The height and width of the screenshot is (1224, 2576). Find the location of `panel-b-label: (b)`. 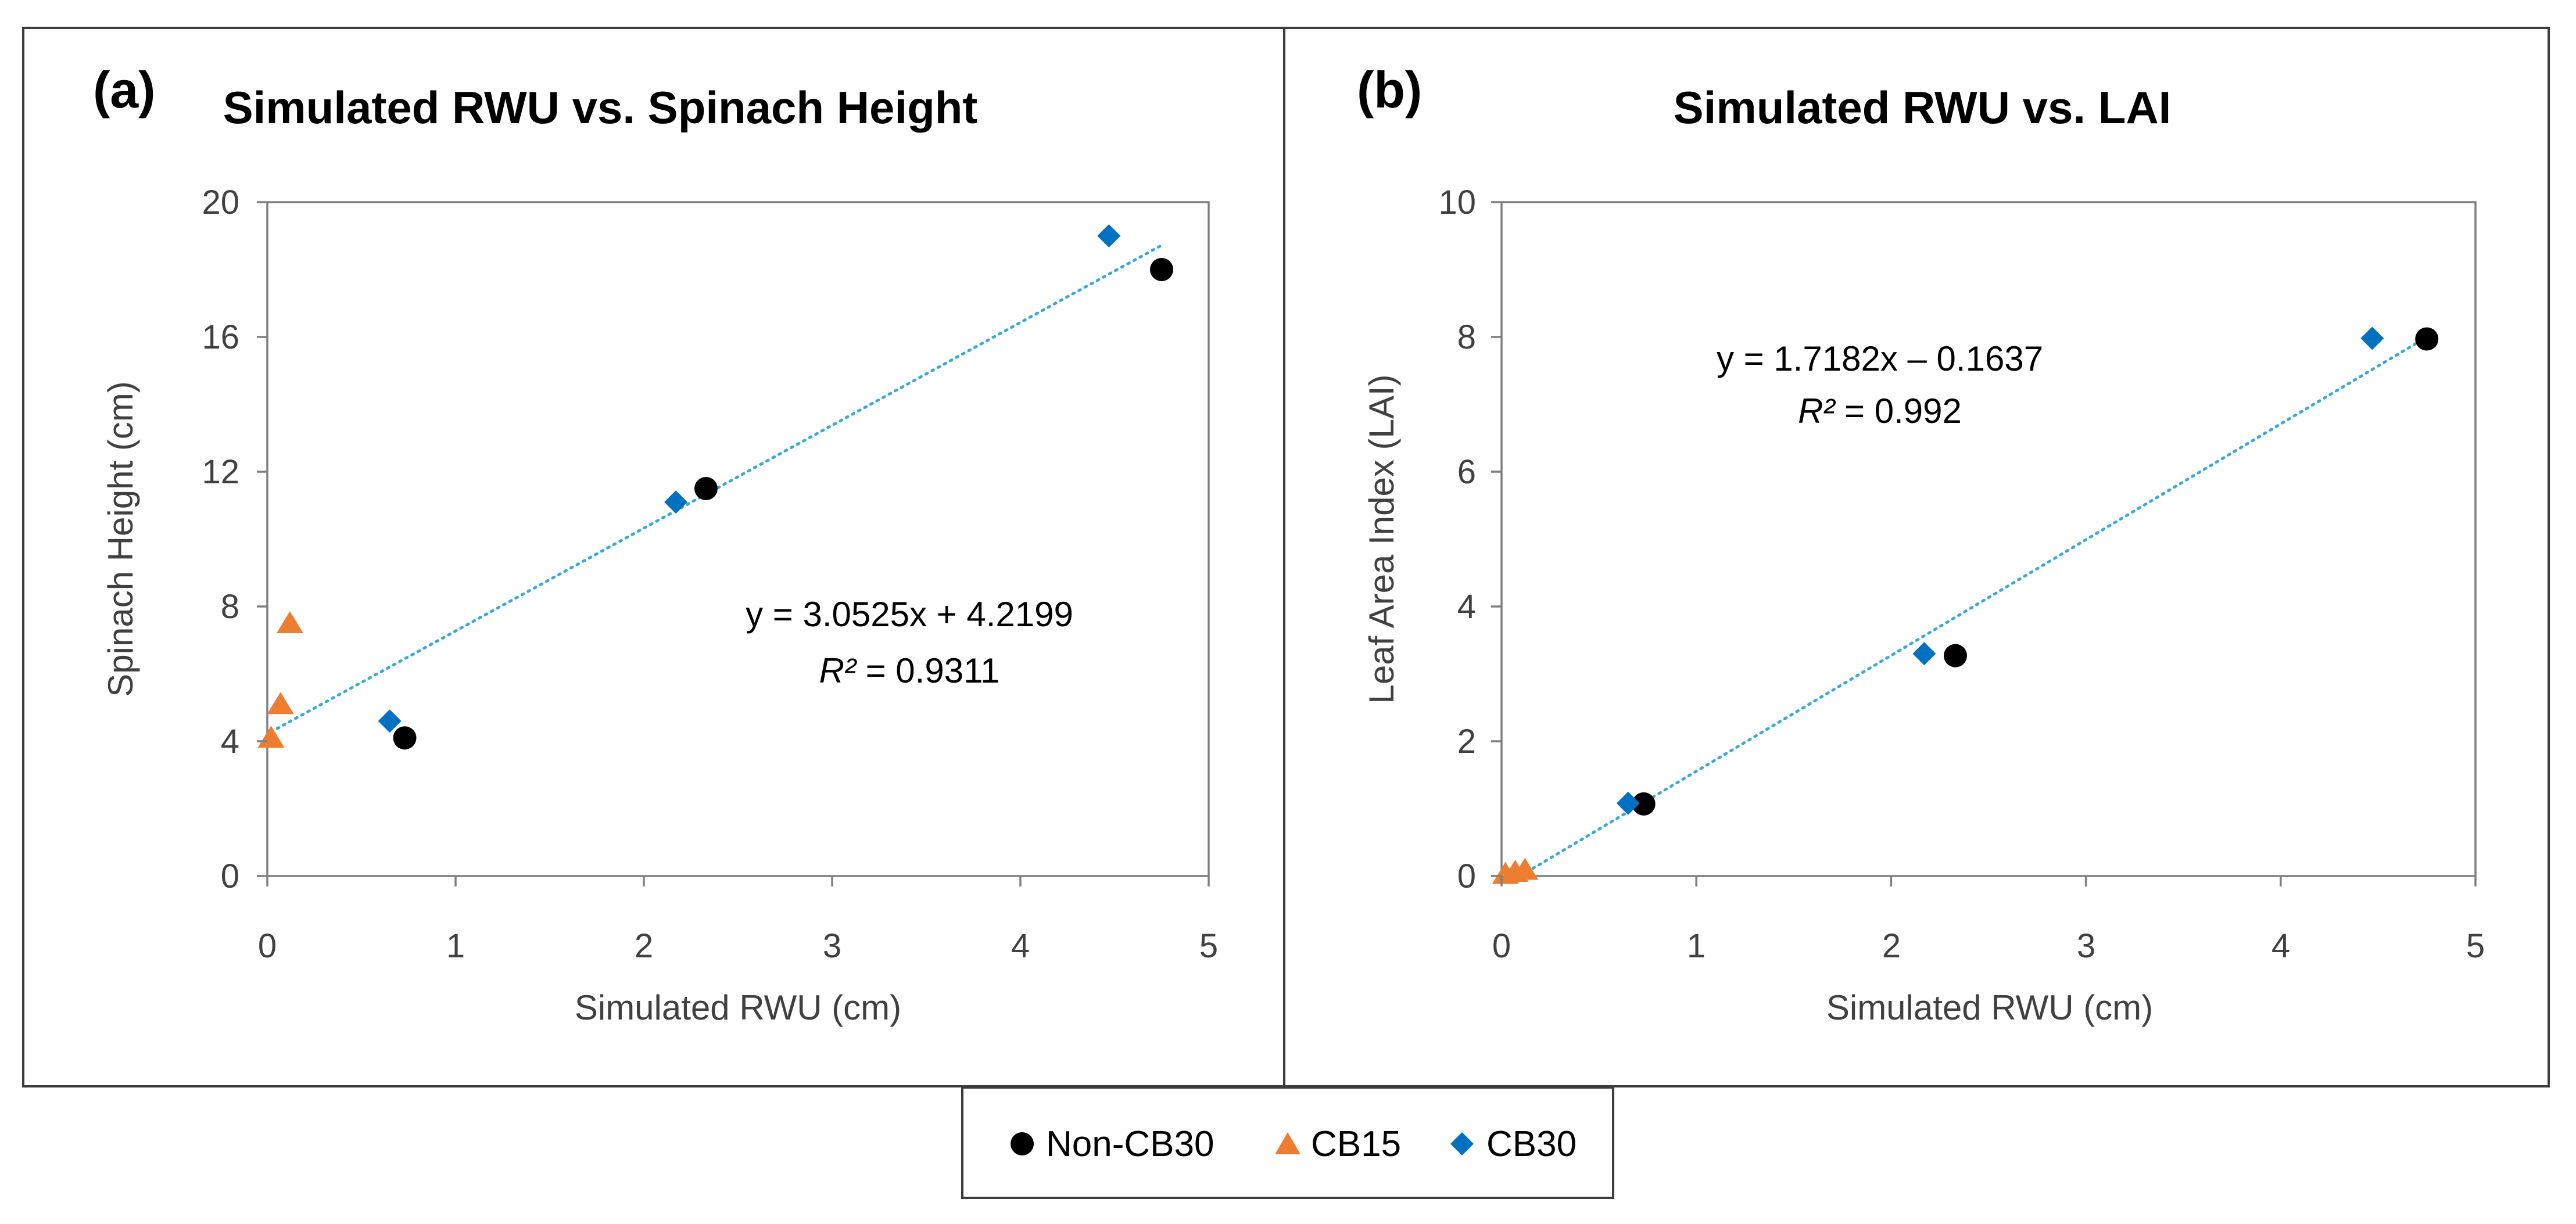

panel-b-label: (b) is located at coordinates (1389, 90).